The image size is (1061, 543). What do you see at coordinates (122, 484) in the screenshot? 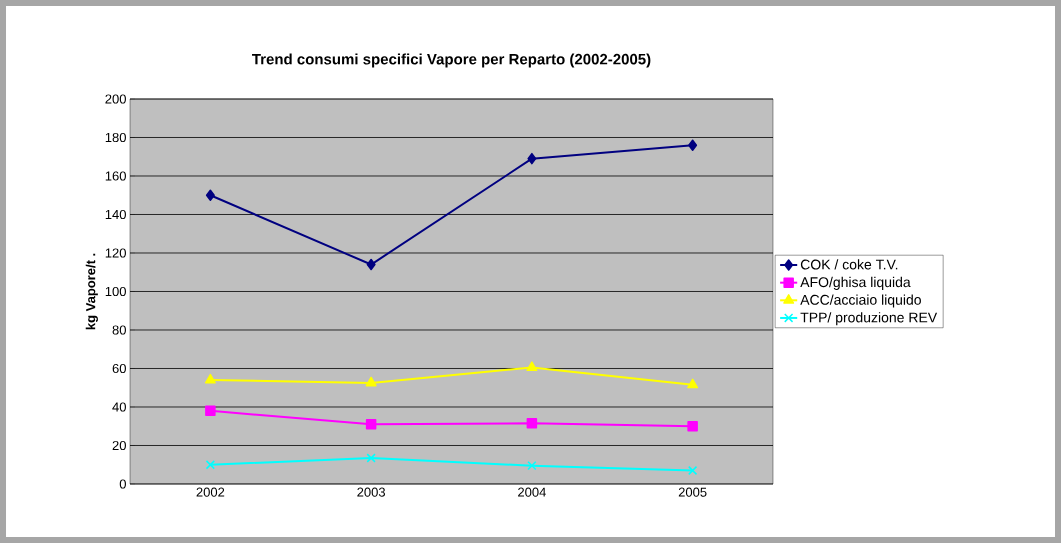
I see `y-tick-label: 0` at bounding box center [122, 484].